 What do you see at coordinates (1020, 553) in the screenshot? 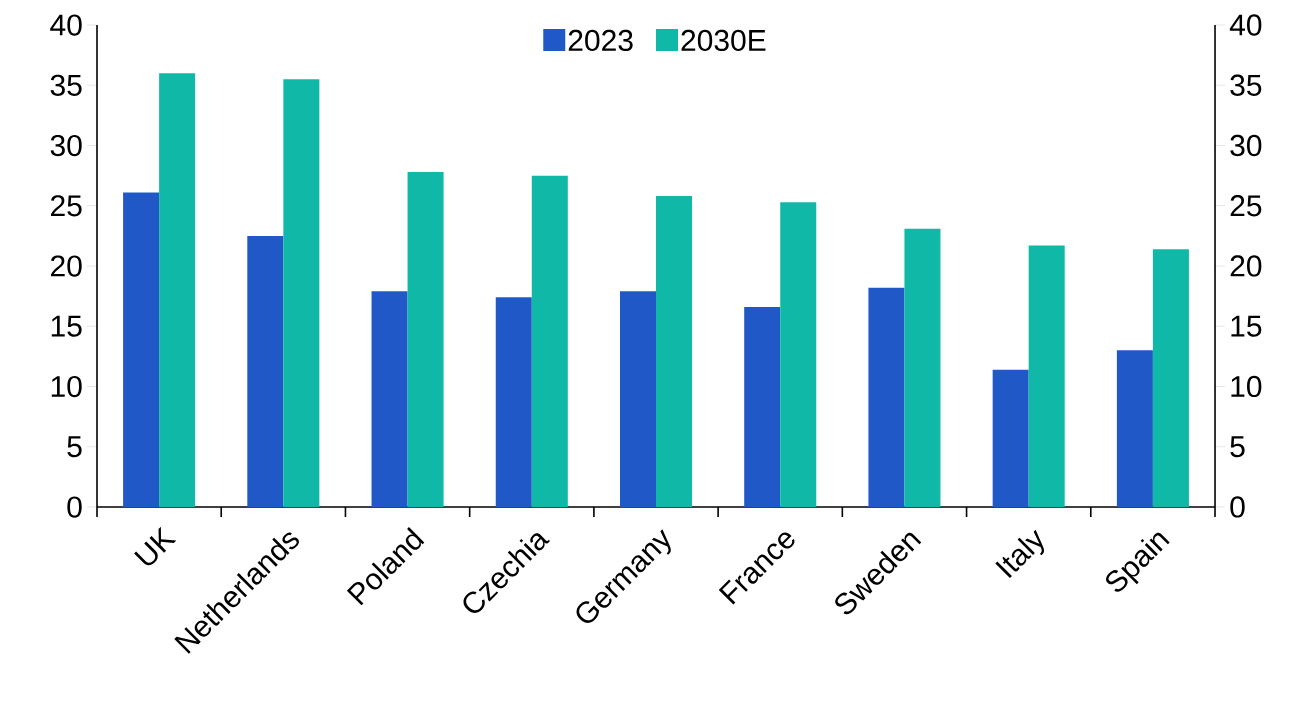
I see `x-tick-label: Italy` at bounding box center [1020, 553].